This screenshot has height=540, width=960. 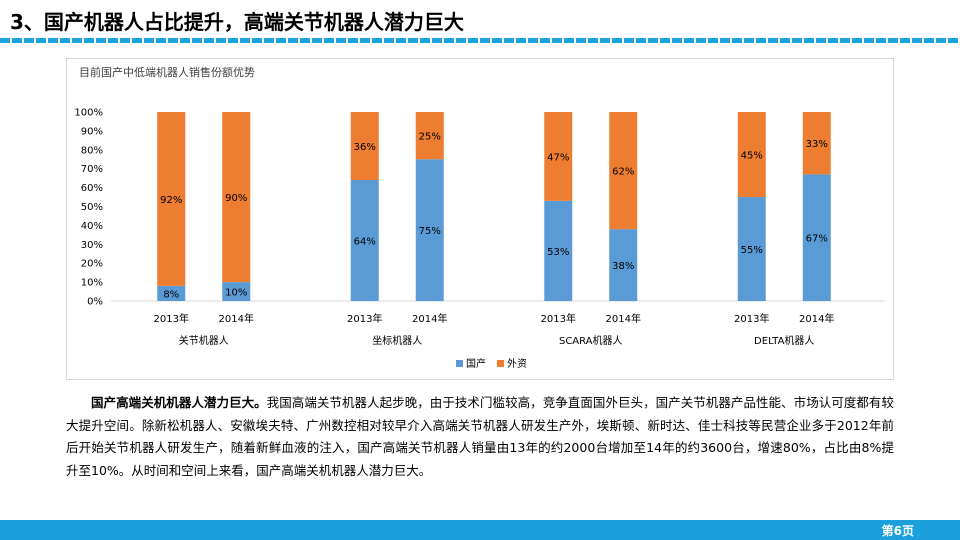 I want to click on legend-swatch-foreign, so click(x=500, y=363).